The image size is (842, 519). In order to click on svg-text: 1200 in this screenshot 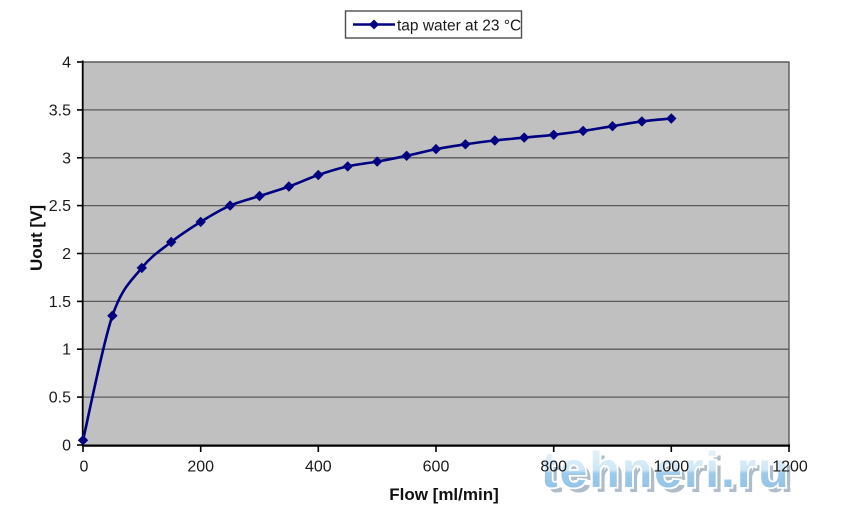, I will do `click(790, 467)`.